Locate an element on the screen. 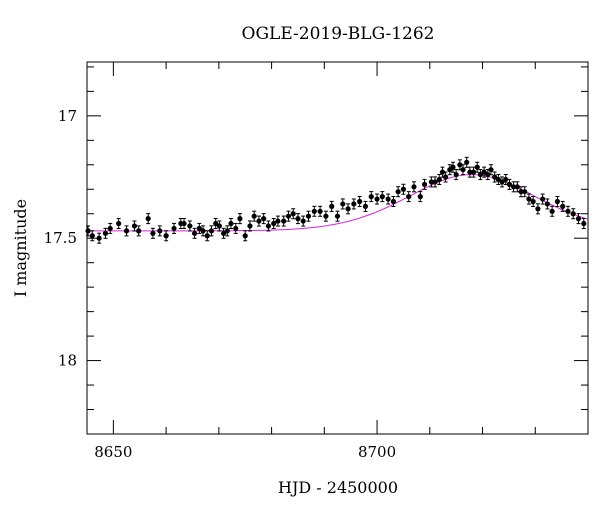 Image resolution: width=600 pixels, height=512 pixels. chart-title: OGLE-2019-BLG-1262 is located at coordinates (338, 34).